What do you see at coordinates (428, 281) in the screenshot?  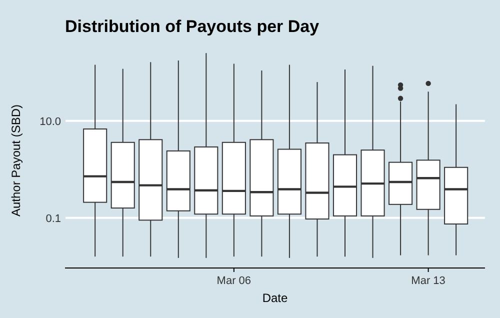 I see `x-tick-label: Mar 13` at bounding box center [428, 281].